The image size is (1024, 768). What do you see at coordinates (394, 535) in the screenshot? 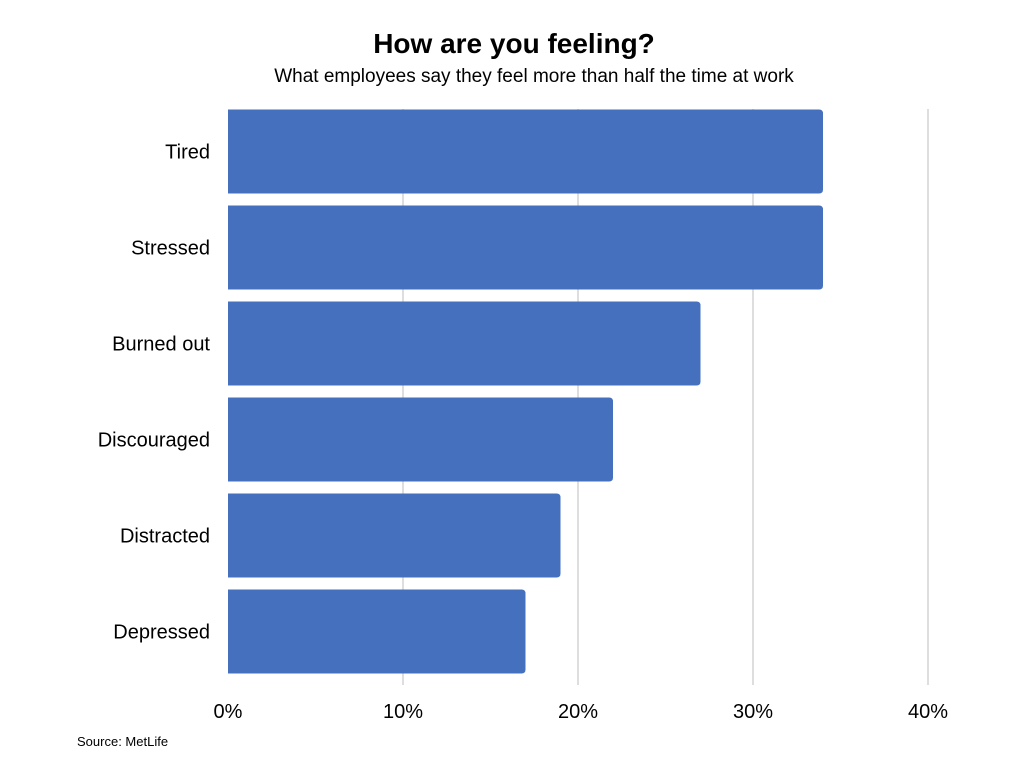
I see `bar-distracted` at bounding box center [394, 535].